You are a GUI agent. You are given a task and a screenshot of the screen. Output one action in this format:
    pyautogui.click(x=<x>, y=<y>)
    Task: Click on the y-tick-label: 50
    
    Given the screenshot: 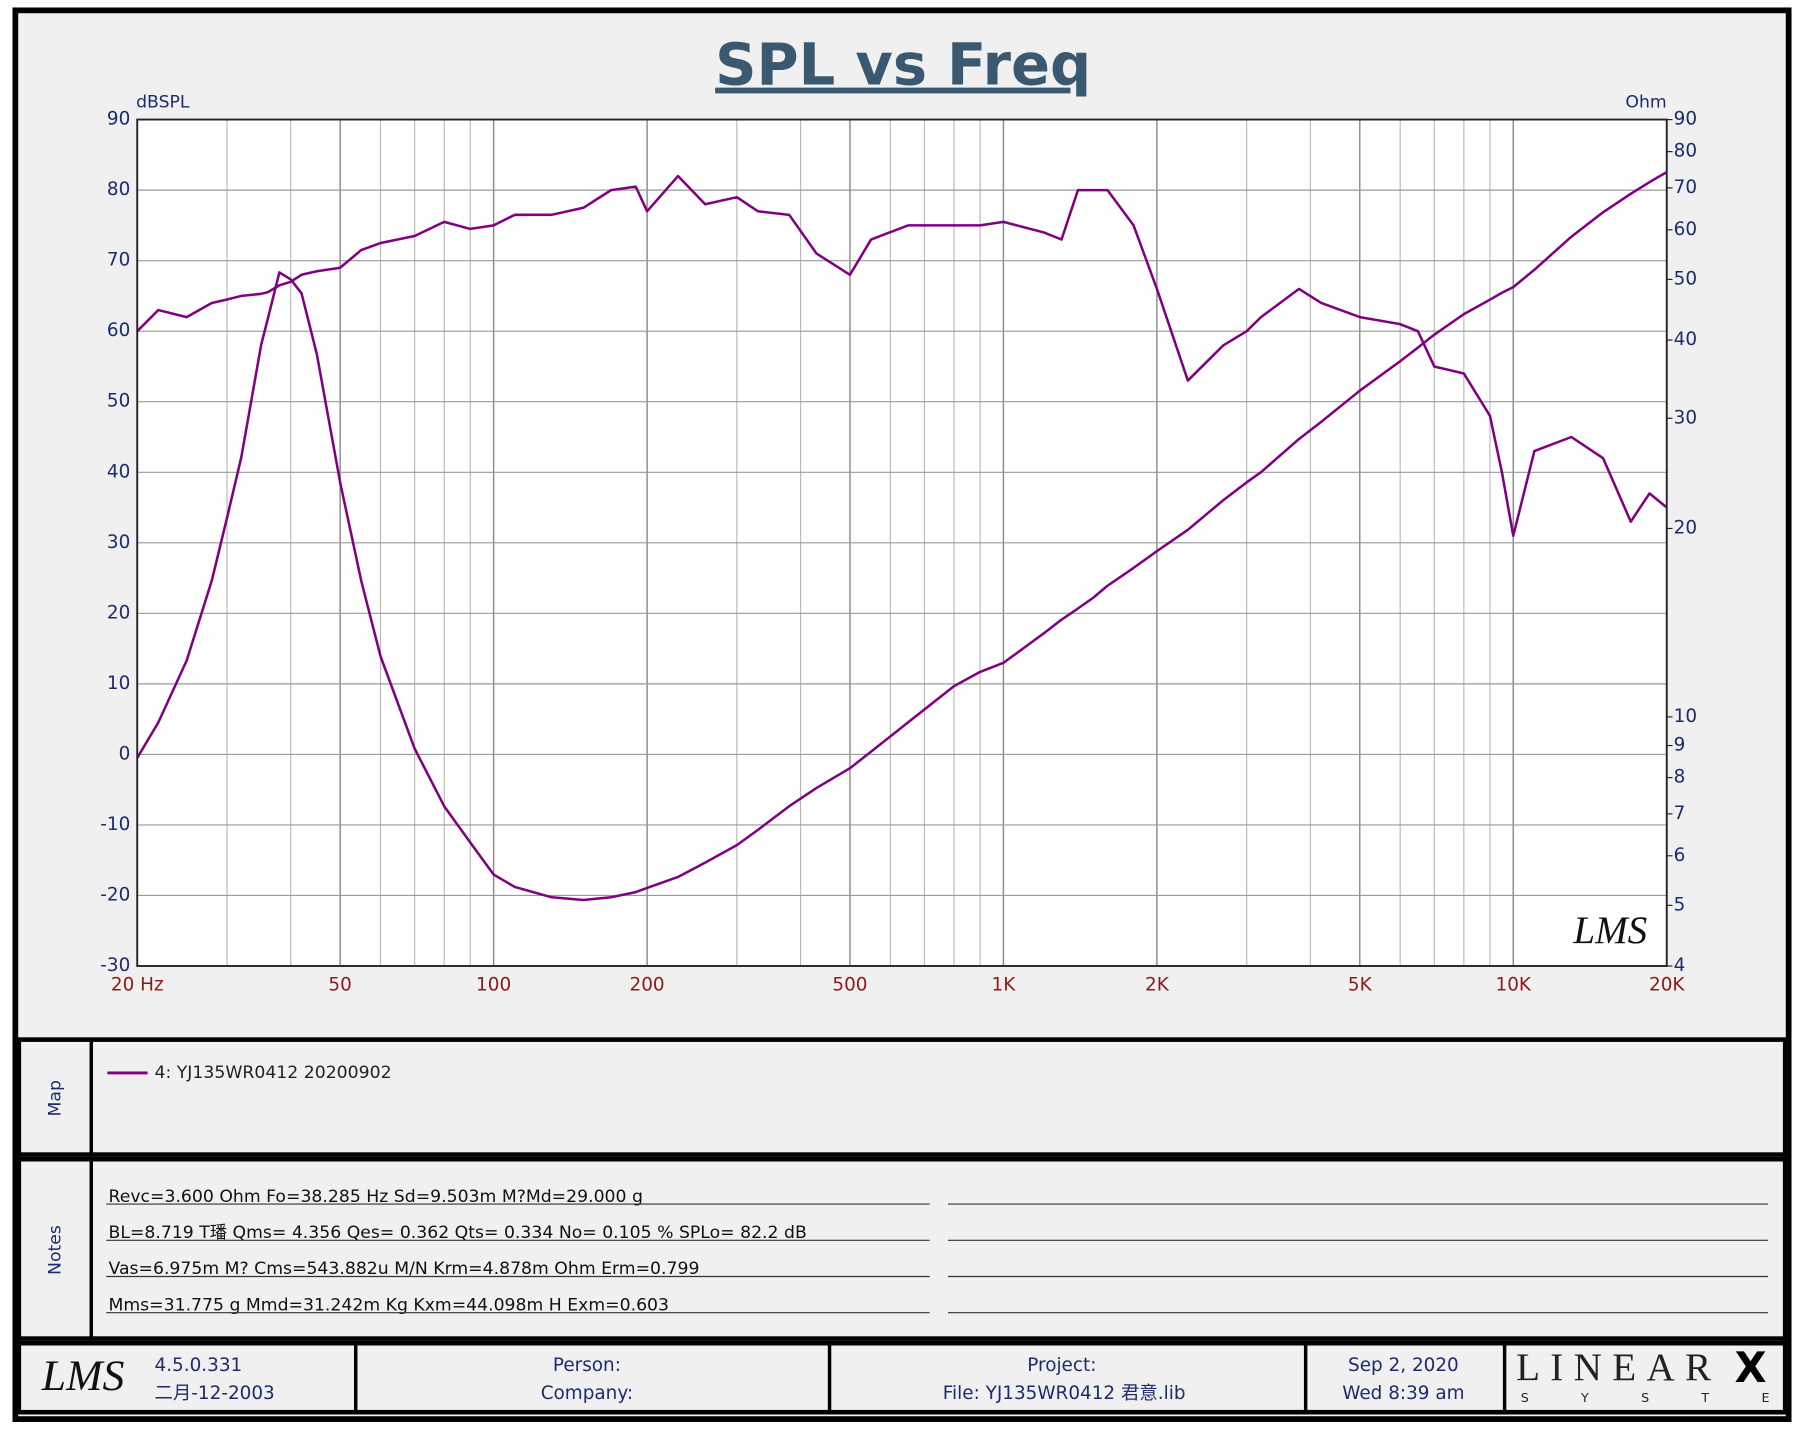 What is the action you would take?
    pyautogui.click(x=118, y=401)
    